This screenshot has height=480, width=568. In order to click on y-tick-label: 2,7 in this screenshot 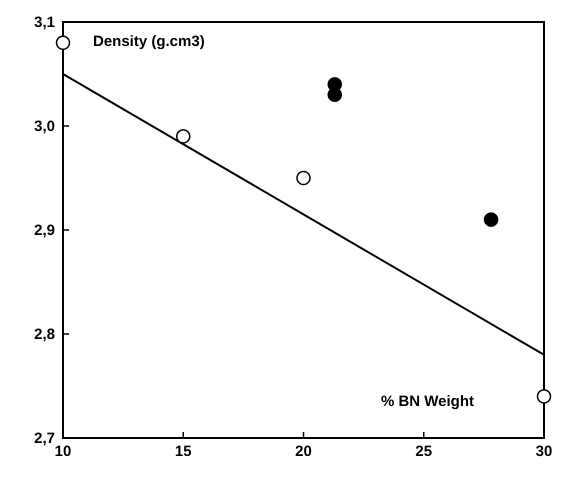, I will do `click(44, 438)`.